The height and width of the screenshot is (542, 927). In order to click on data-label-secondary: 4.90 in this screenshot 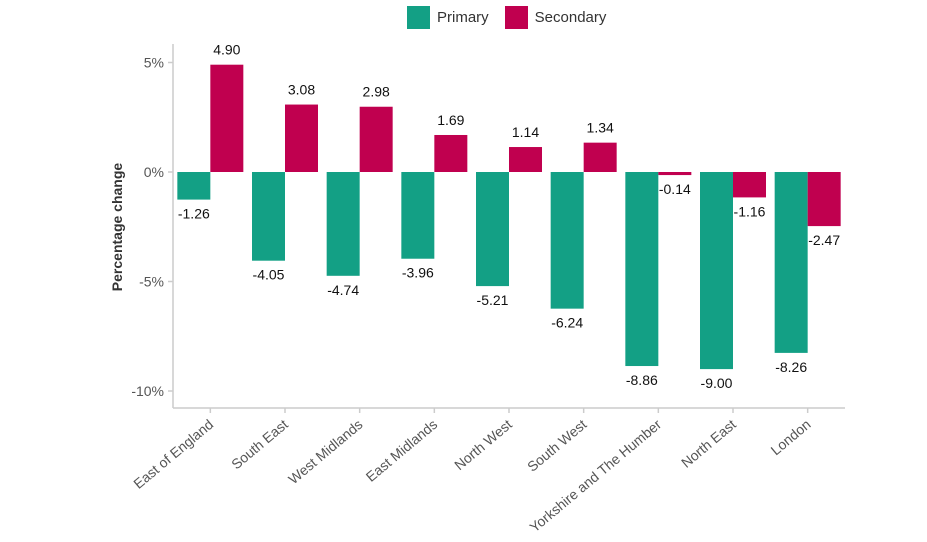, I will do `click(226, 50)`.